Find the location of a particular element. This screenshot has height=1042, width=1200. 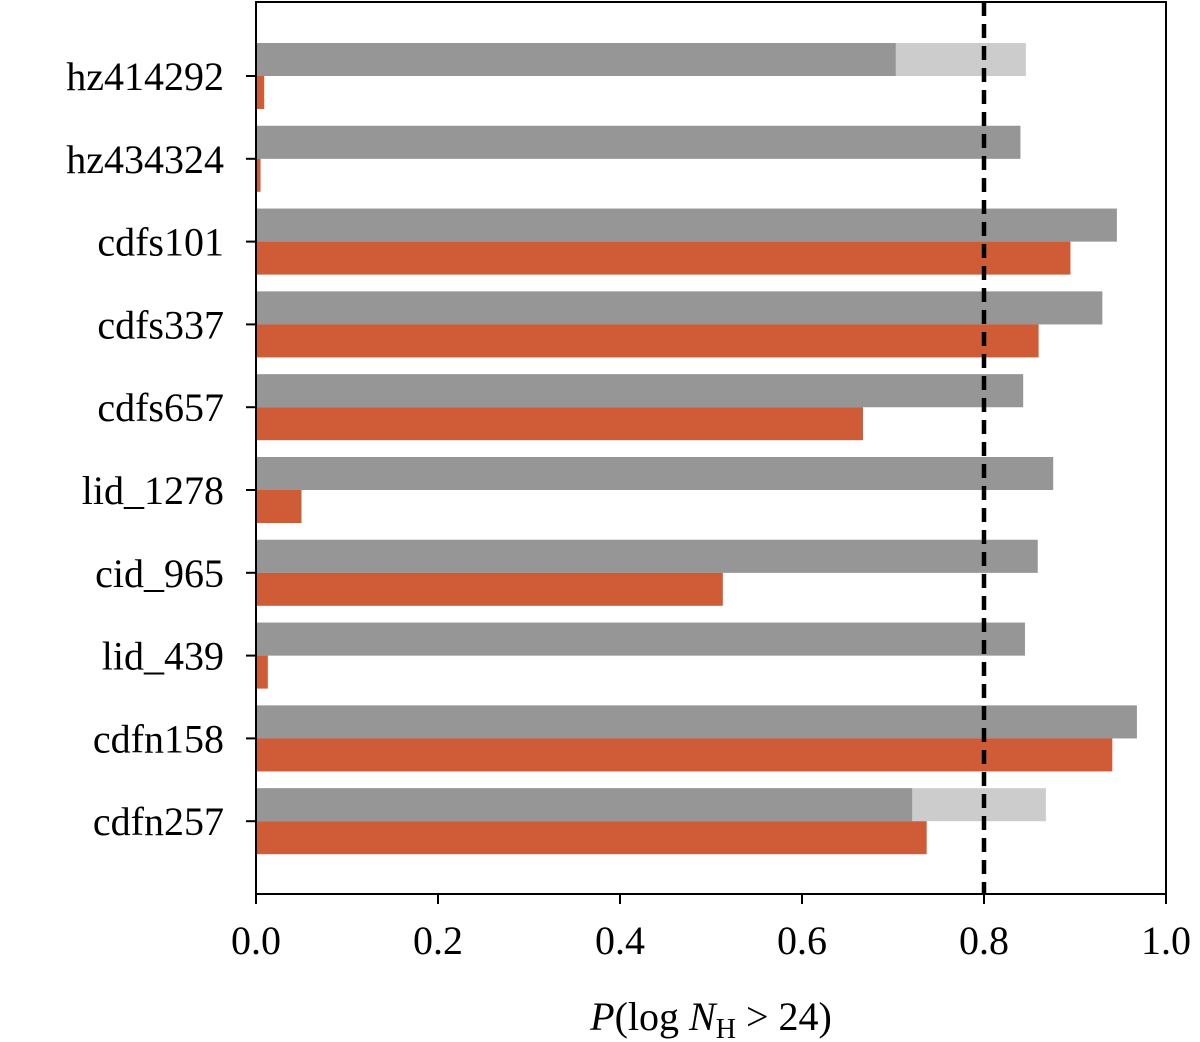

y-tick-label-cdfs657: cdfs657 is located at coordinates (160, 407).